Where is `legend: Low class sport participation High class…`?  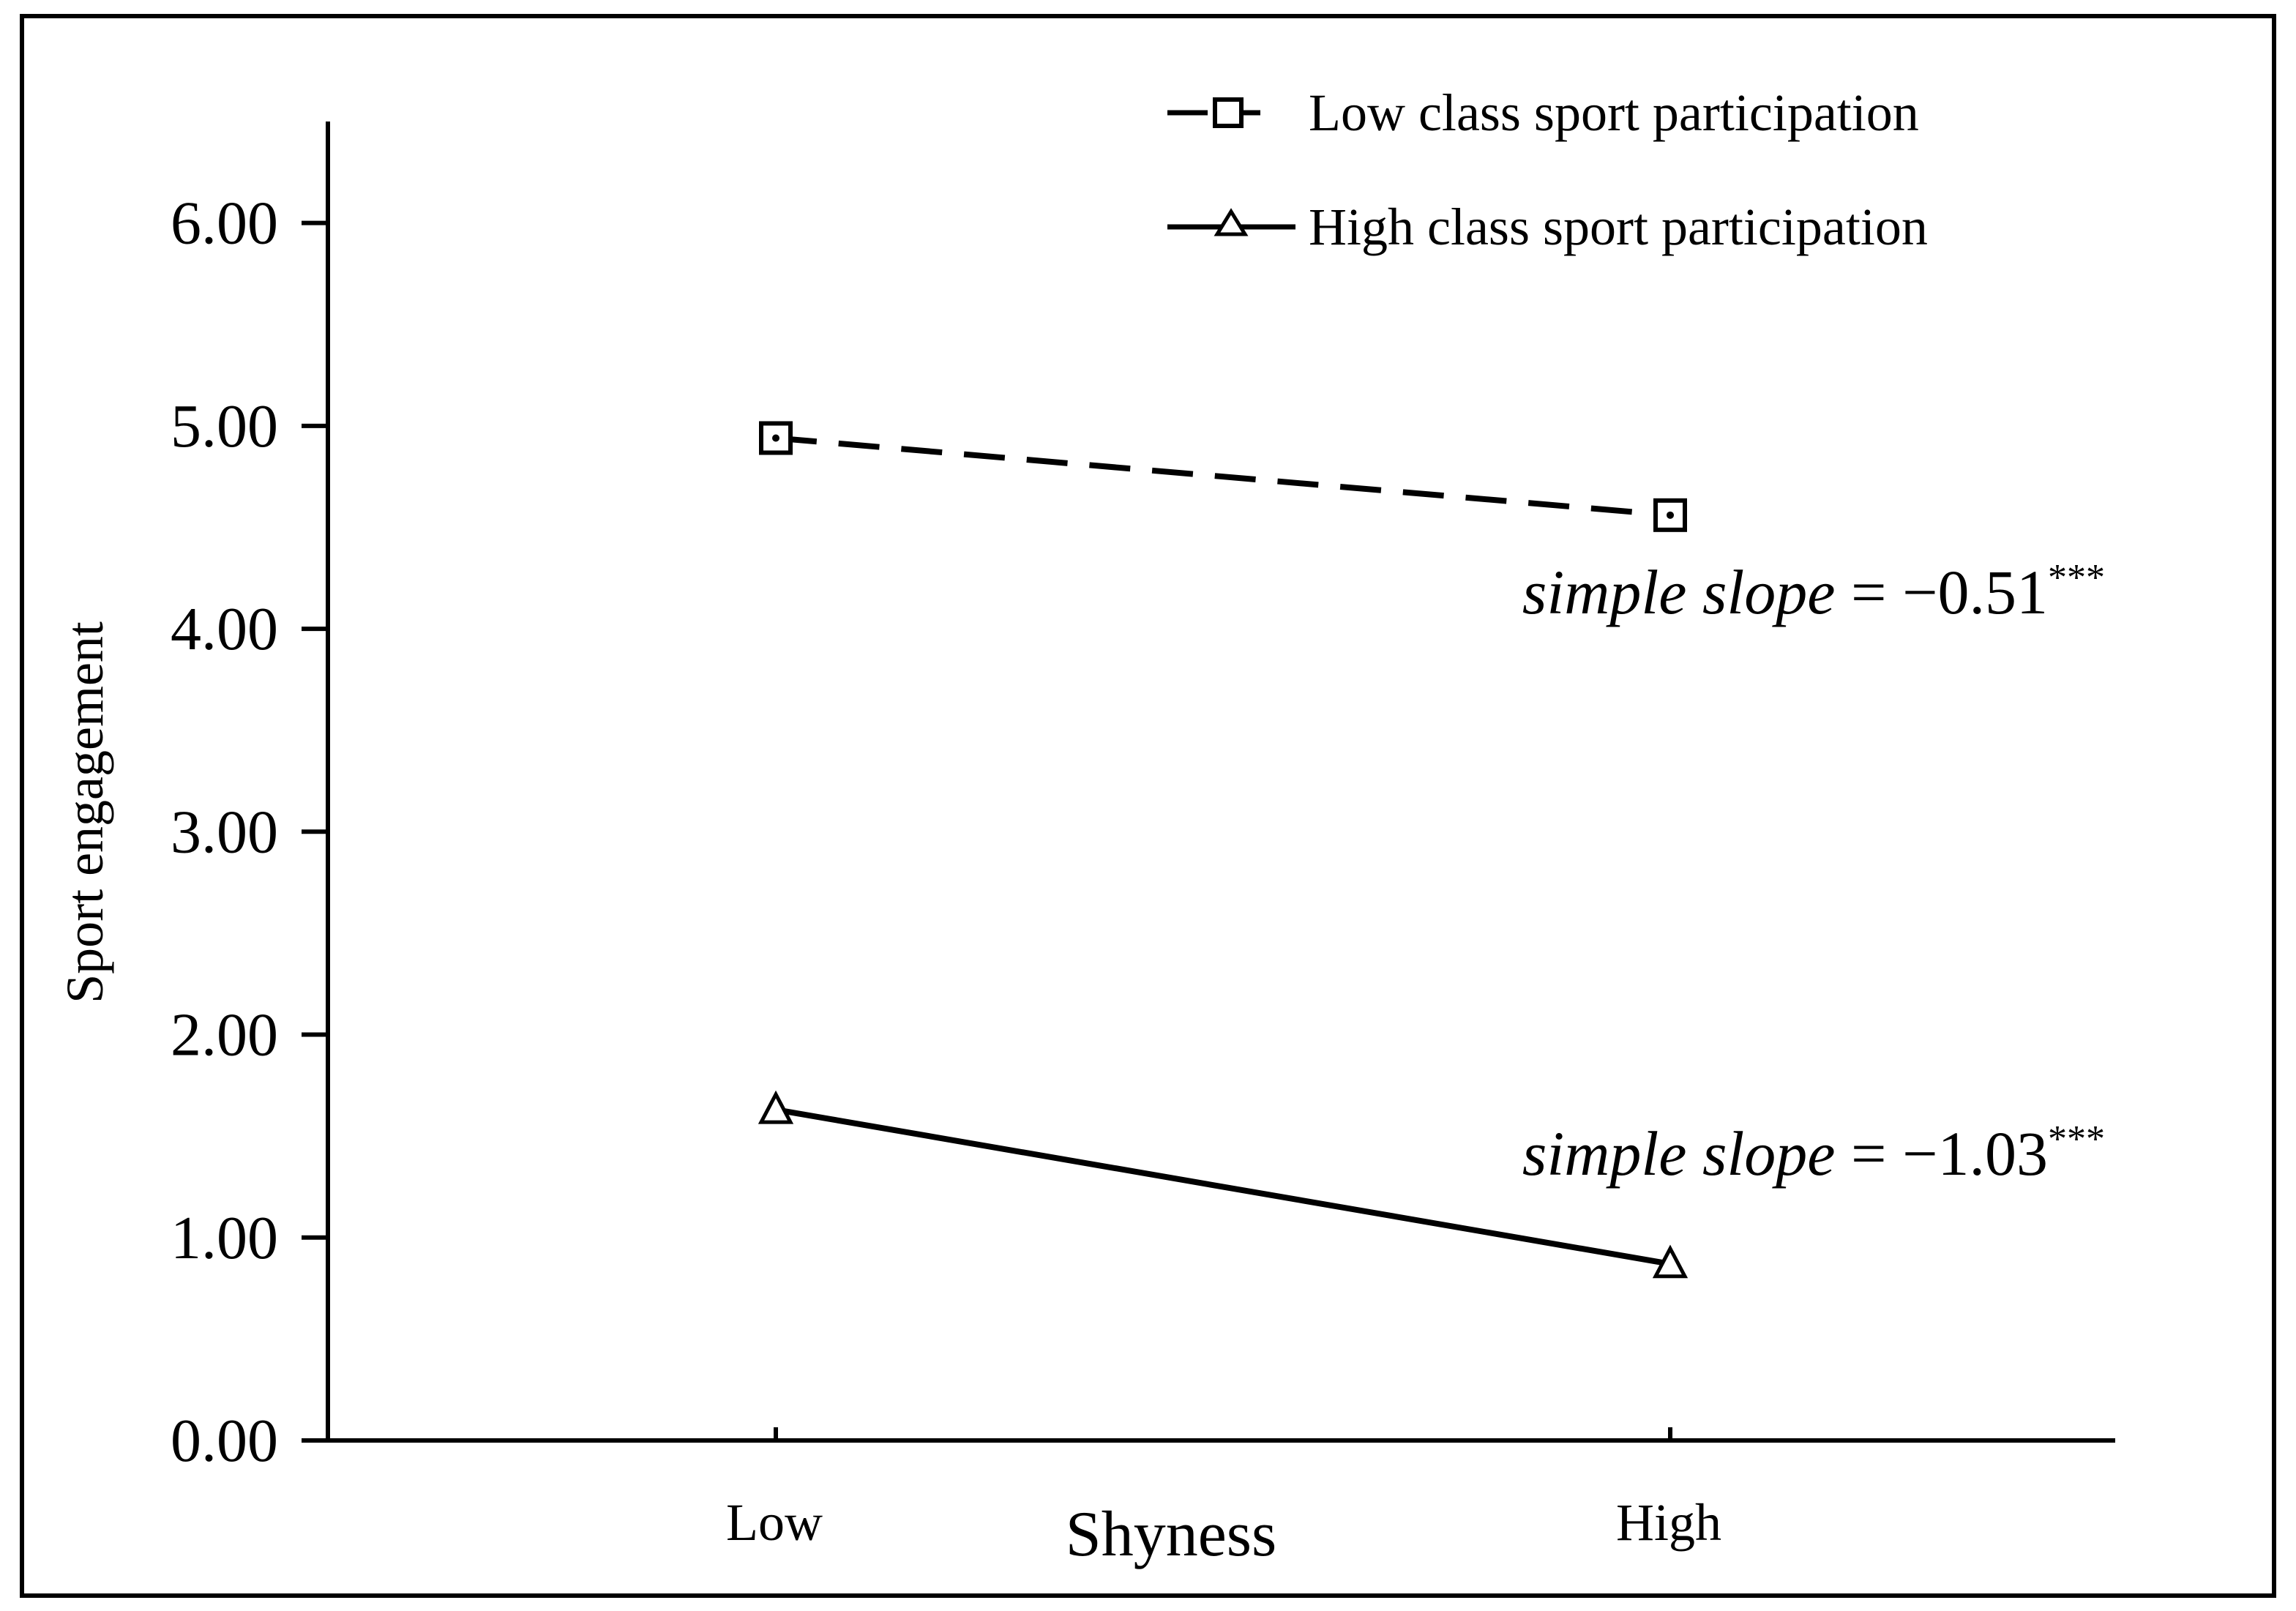
legend: Low class sport participation High class… is located at coordinates (1547, 169).